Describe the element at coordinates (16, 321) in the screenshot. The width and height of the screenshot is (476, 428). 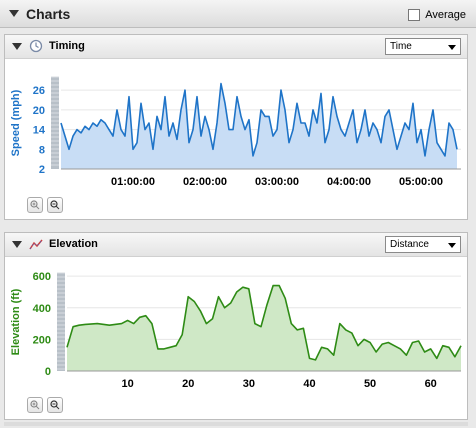
I see `y-axis-title: Elevation (ft)` at that location.